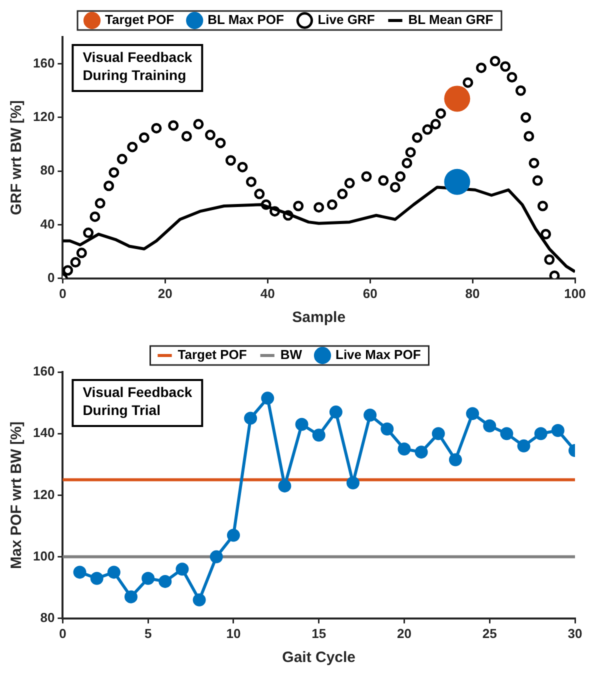  Describe the element at coordinates (370, 293) in the screenshot. I see `x-tick-label: 60` at that location.